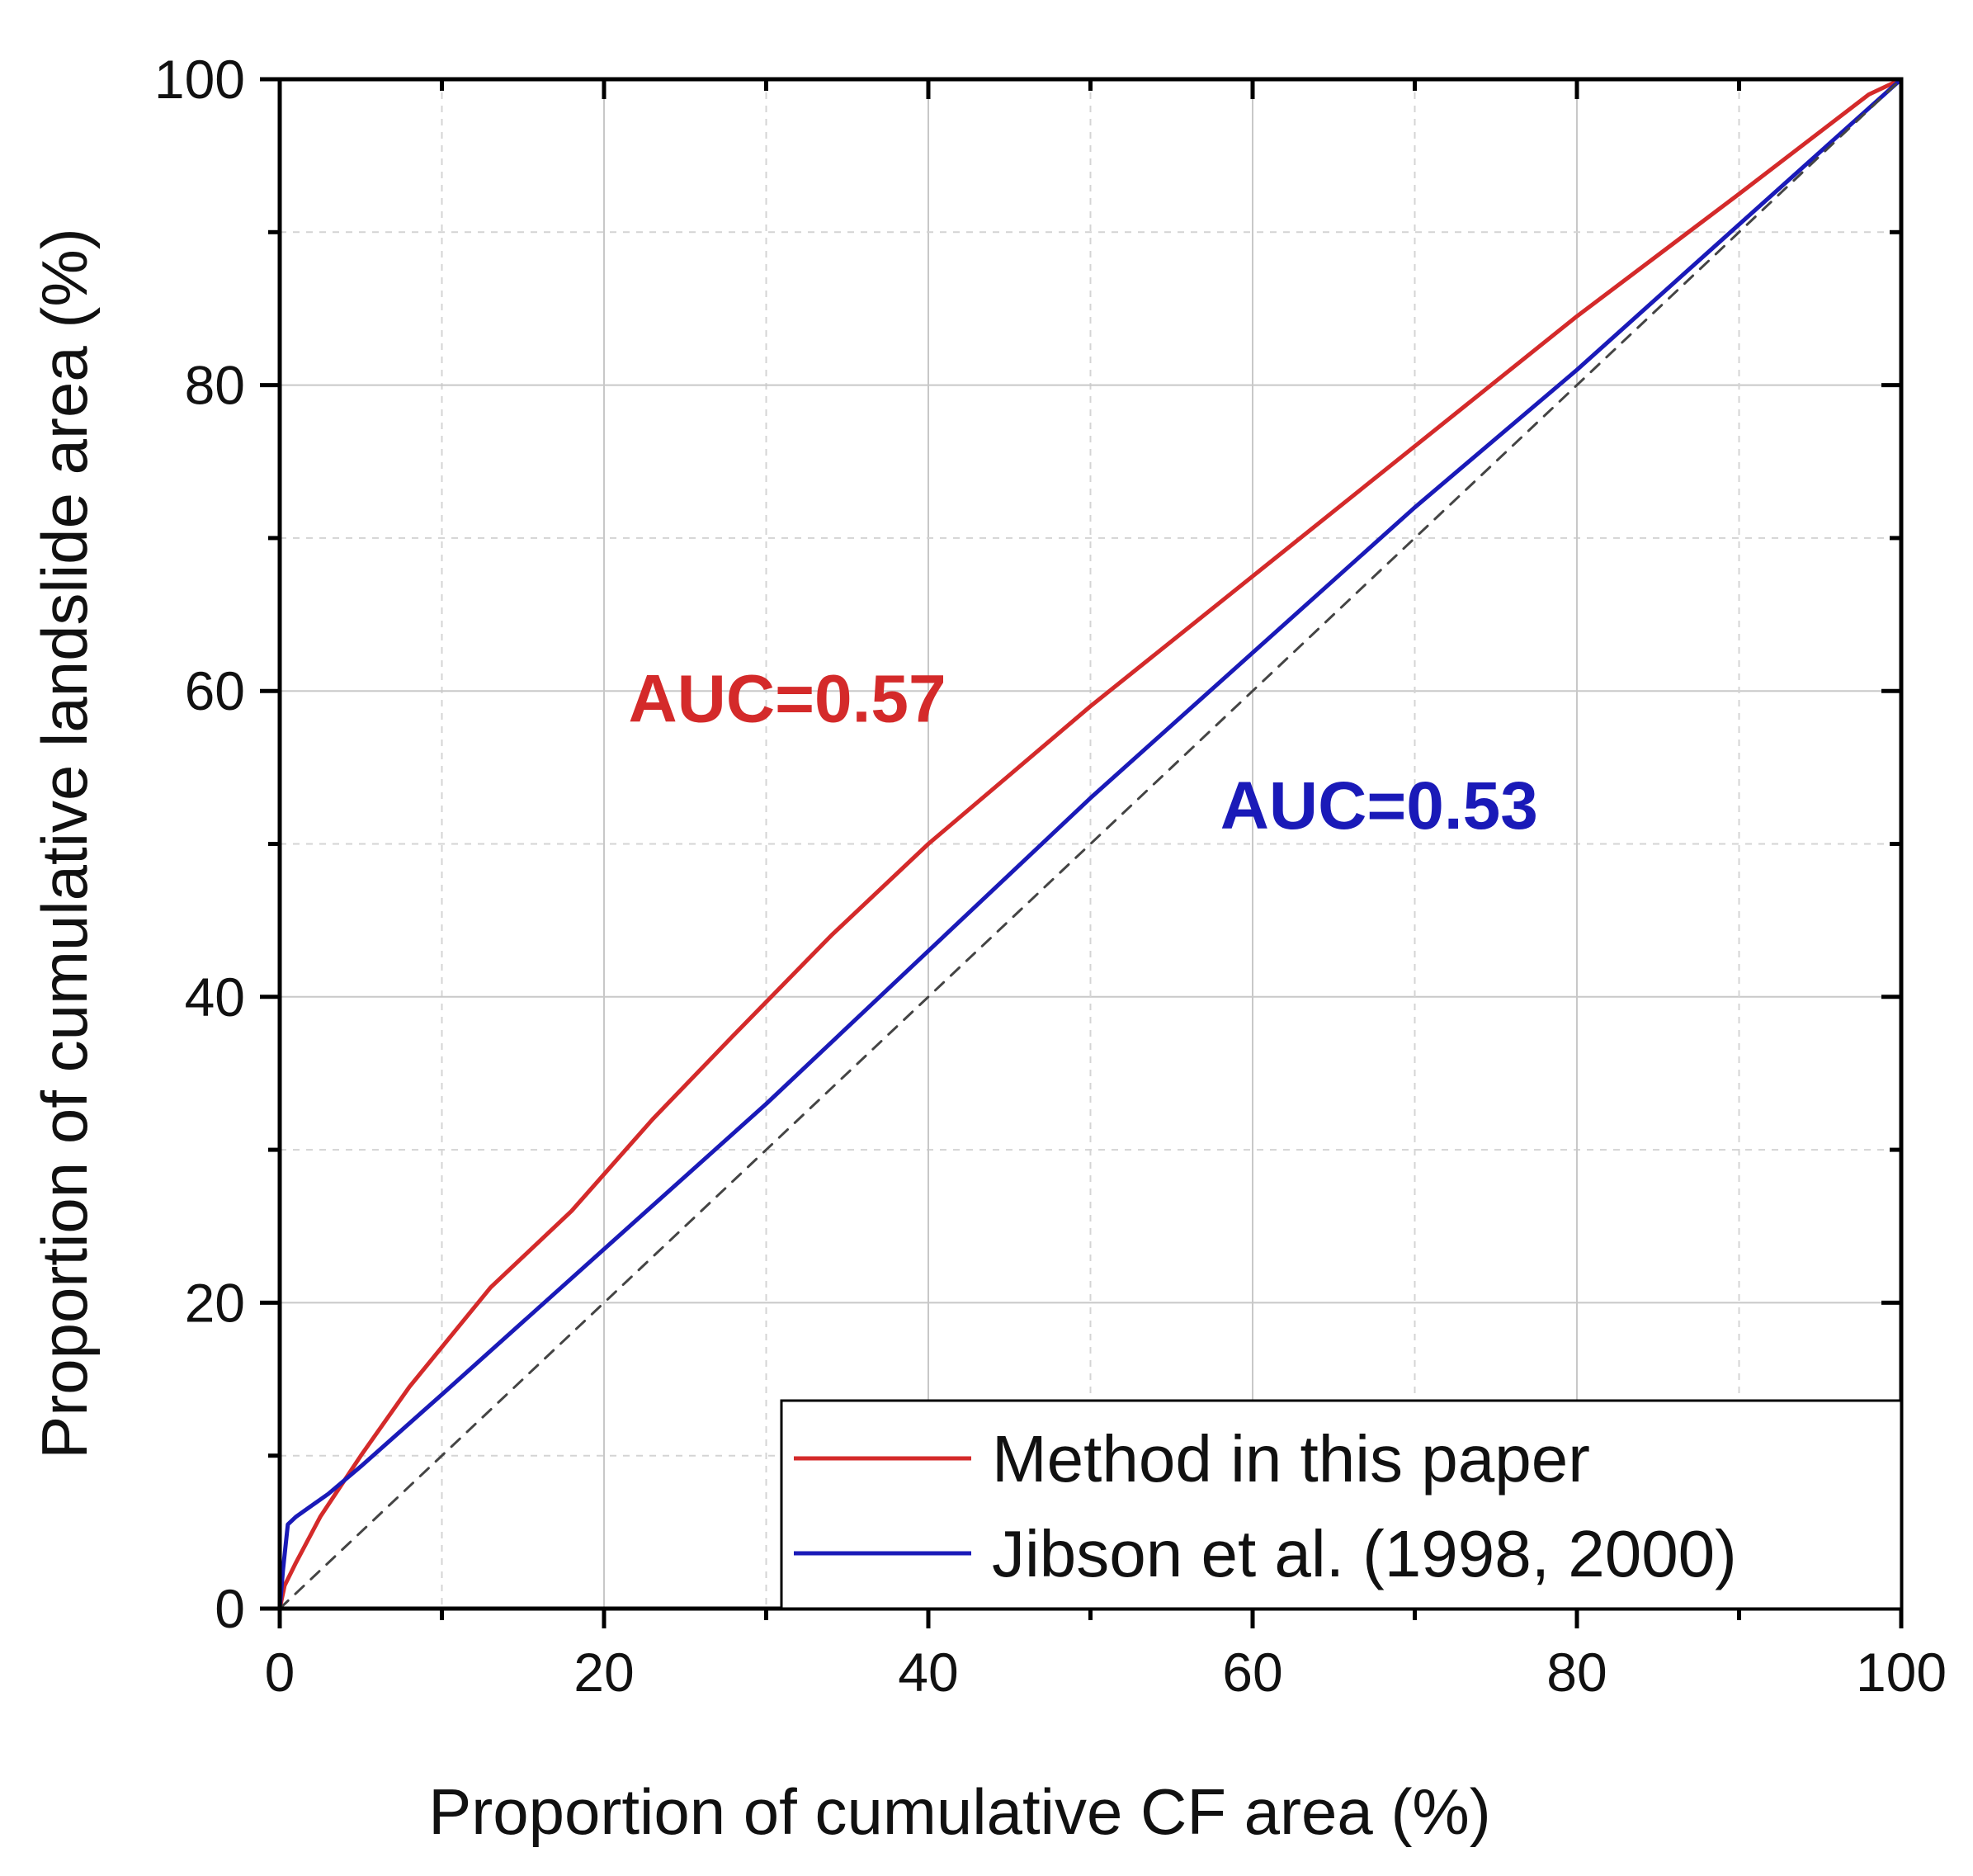 This screenshot has width=1973, height=1876. What do you see at coordinates (280, 1672) in the screenshot?
I see `x-tick-label-0: 0` at bounding box center [280, 1672].